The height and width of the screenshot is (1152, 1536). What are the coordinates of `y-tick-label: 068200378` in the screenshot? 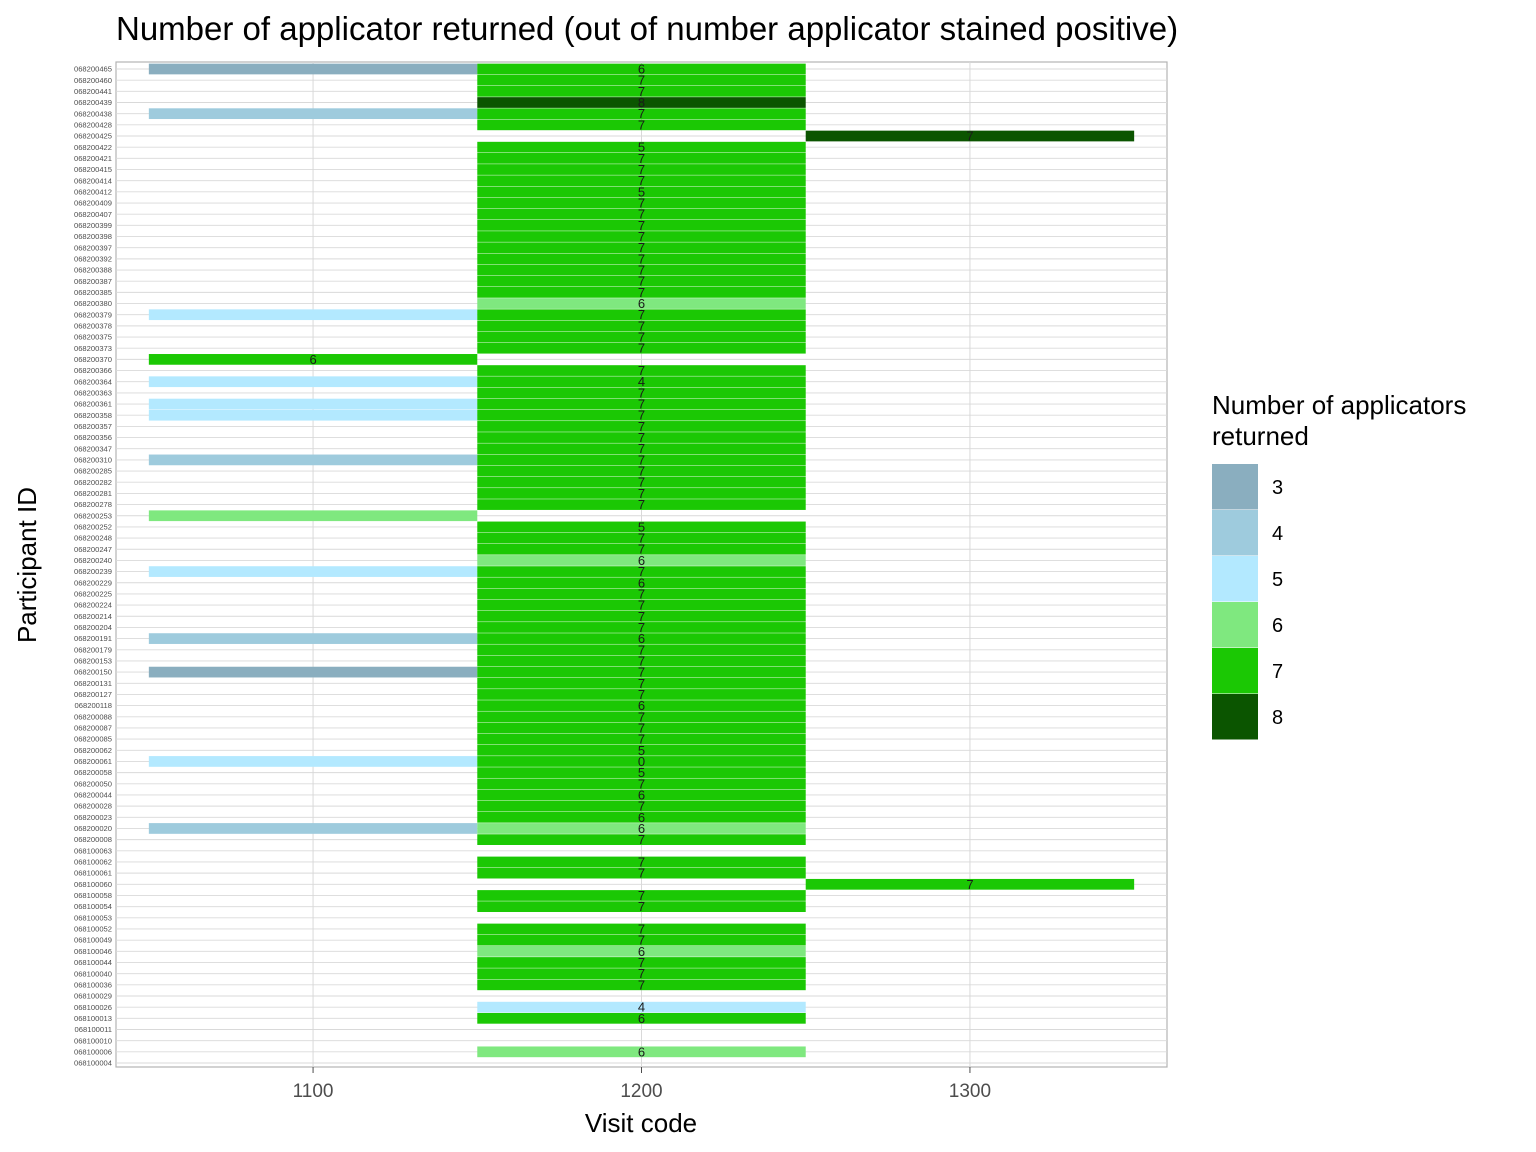 It's located at (93, 325).